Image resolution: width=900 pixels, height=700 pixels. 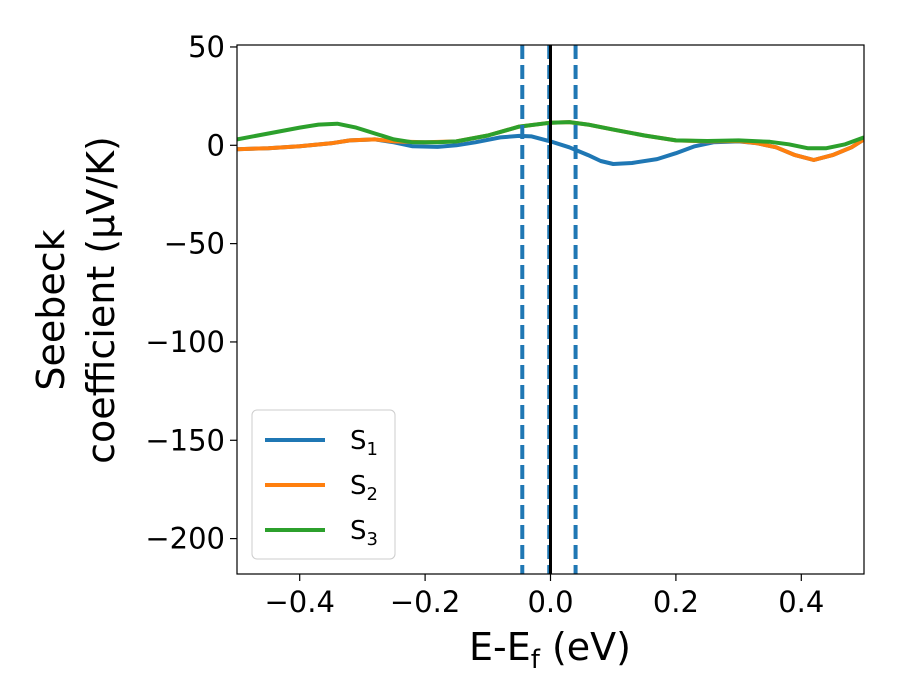 What do you see at coordinates (676, 602) in the screenshot?
I see `x-tick-label: 0.2` at bounding box center [676, 602].